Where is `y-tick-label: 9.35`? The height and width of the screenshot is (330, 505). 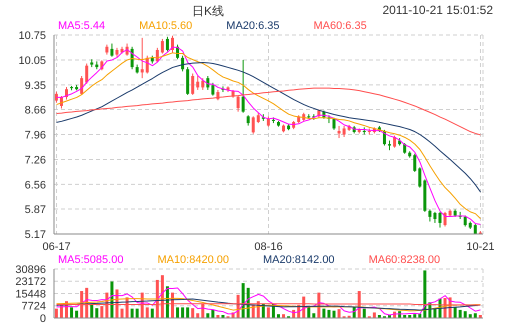 y-tick-label: 9.35 is located at coordinates (35, 86).